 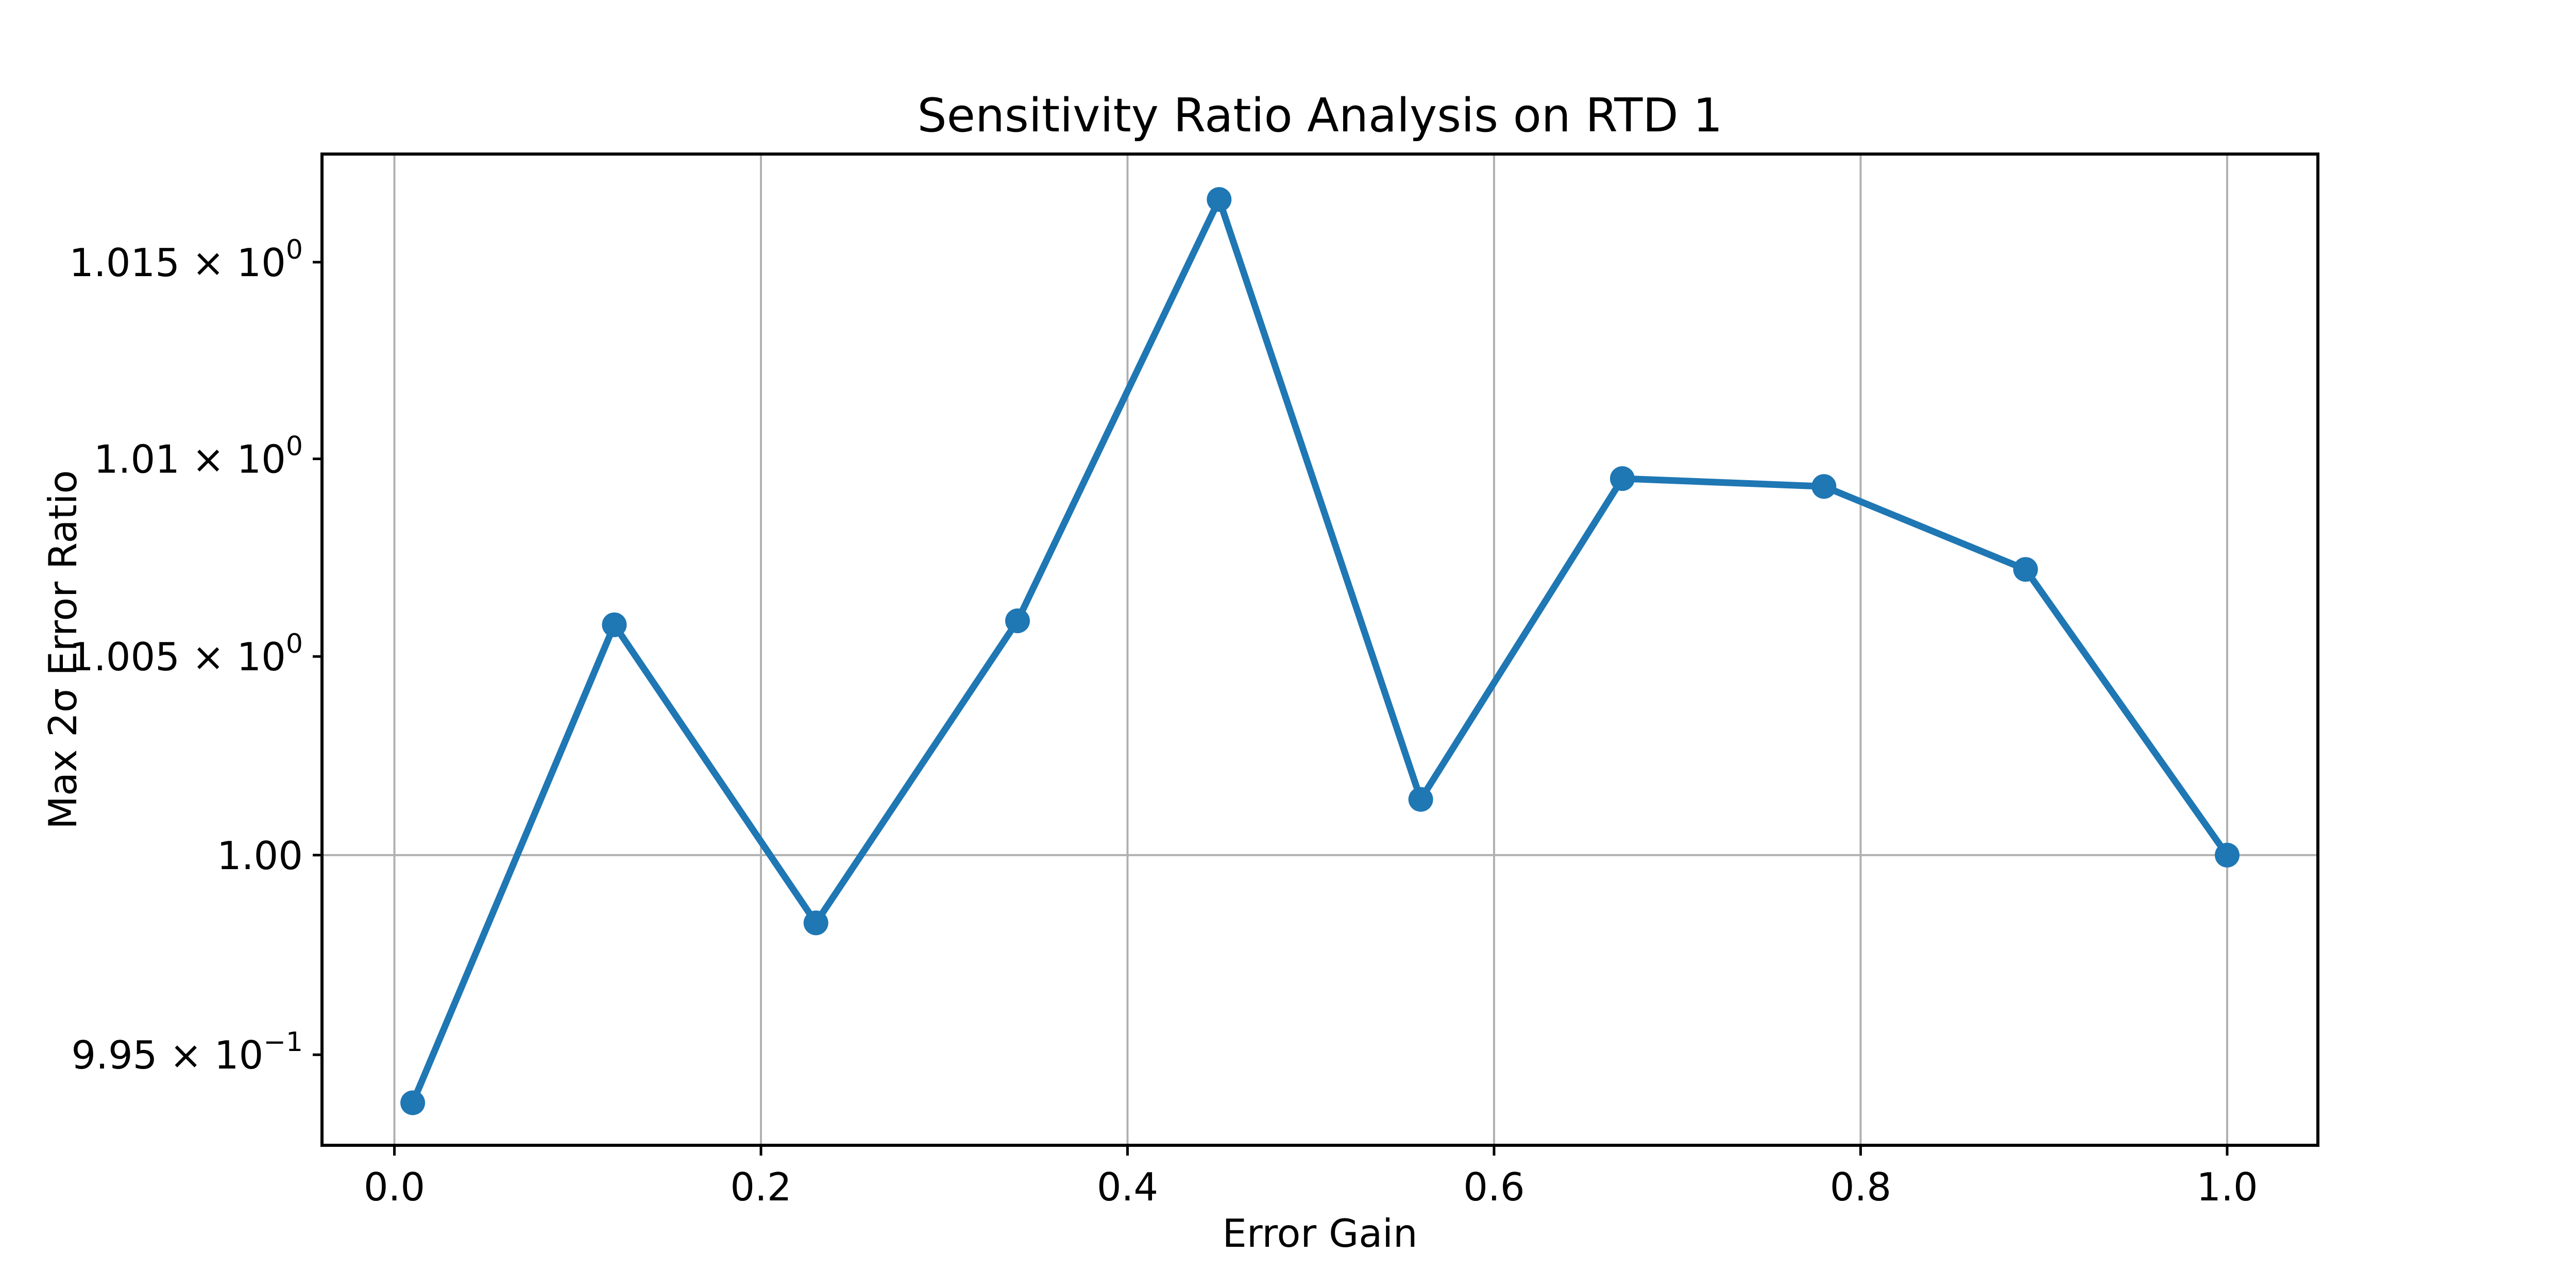 What do you see at coordinates (2227, 1187) in the screenshot?
I see `x-tick-label: 1.0` at bounding box center [2227, 1187].